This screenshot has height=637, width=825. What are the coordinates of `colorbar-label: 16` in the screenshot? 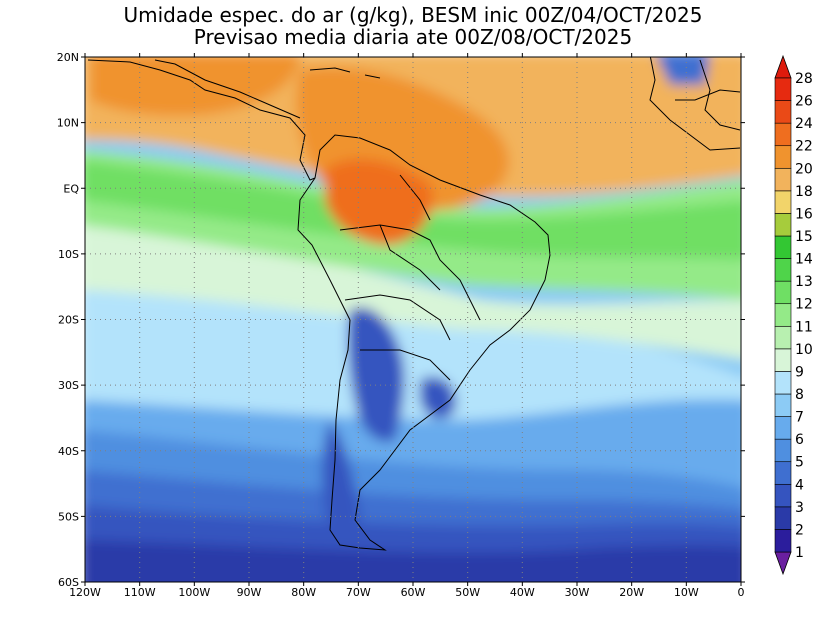 It's located at (804, 214).